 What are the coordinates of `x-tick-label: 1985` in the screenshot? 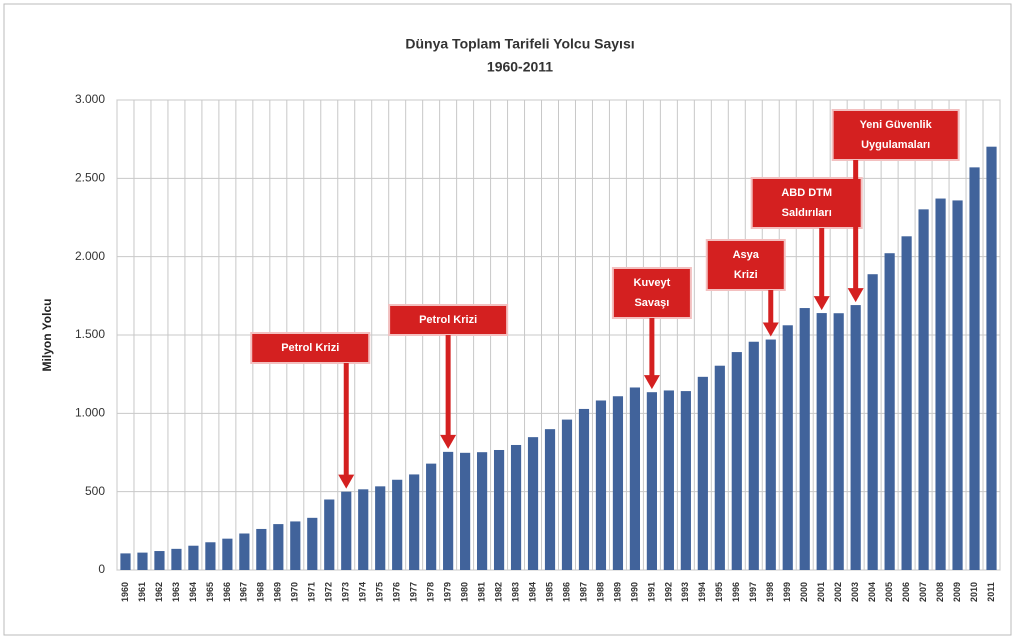 It's located at (549, 592).